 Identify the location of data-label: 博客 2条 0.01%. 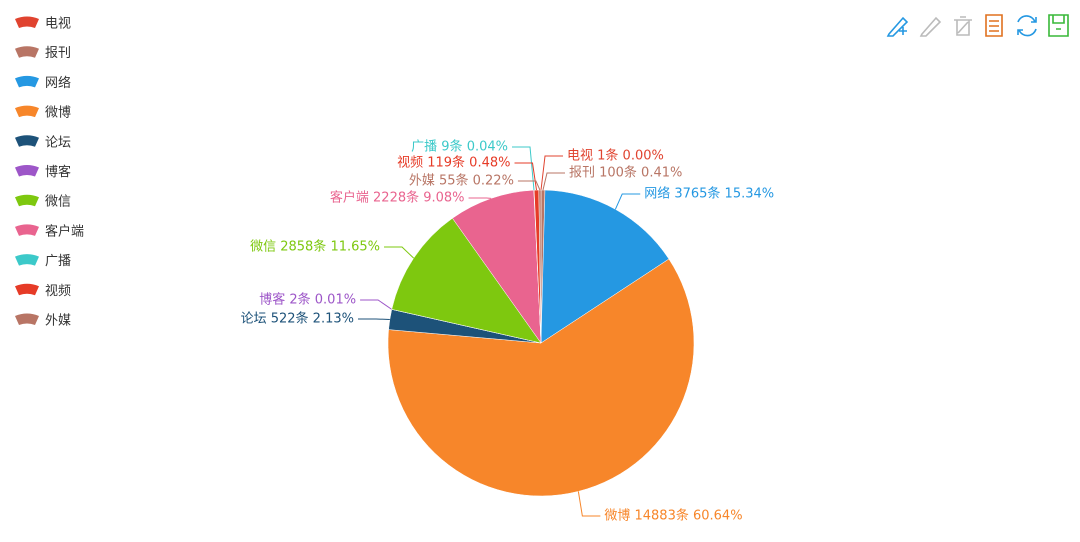
(307, 300).